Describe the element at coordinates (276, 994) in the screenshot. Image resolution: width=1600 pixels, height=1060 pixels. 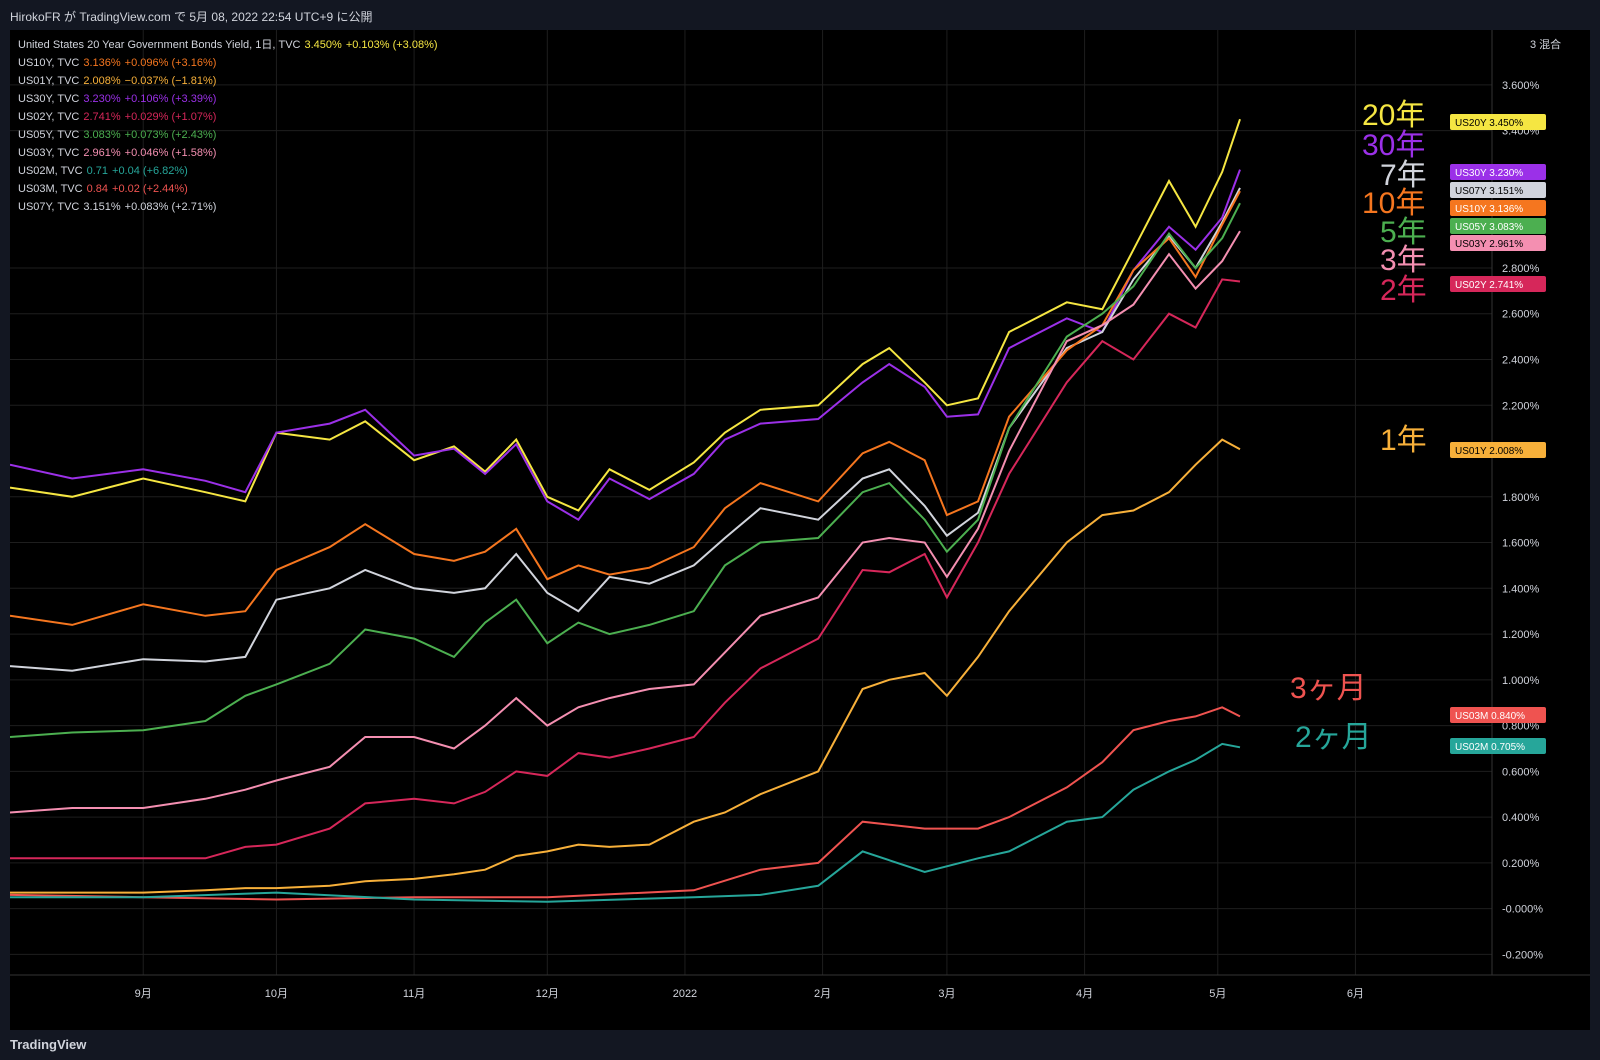
I see `x-tick-label: 10月` at that location.